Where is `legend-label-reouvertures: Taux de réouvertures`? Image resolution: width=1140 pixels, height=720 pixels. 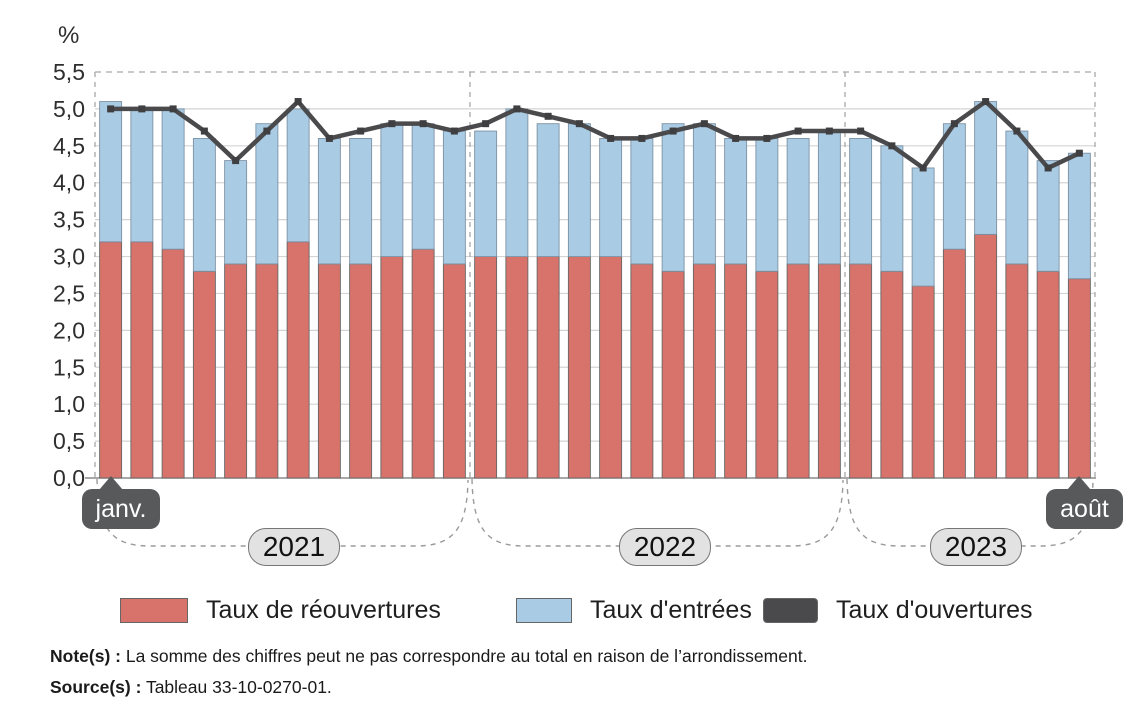 legend-label-reouvertures: Taux de réouvertures is located at coordinates (323, 609).